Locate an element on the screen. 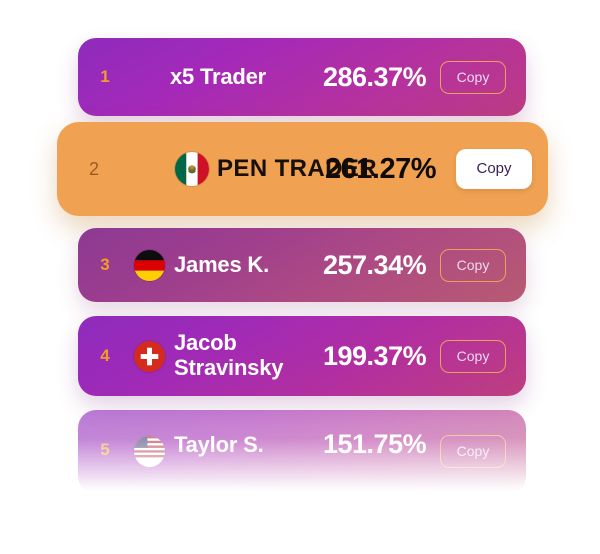  trader-name: PEN TRADER is located at coordinates (297, 168).